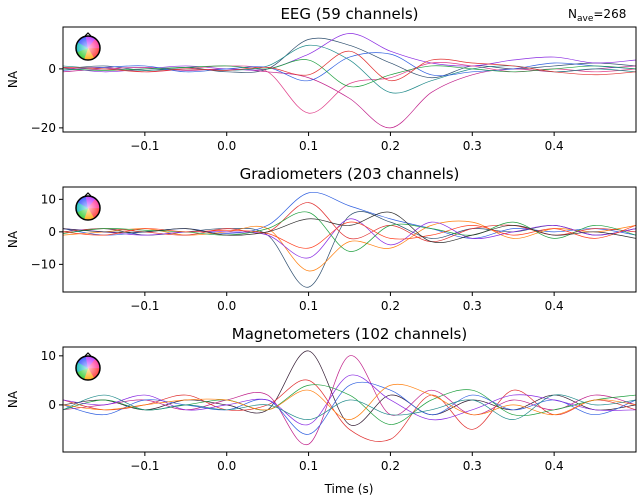  What do you see at coordinates (43, 264) in the screenshot?
I see `y-tick-label: −10` at bounding box center [43, 264].